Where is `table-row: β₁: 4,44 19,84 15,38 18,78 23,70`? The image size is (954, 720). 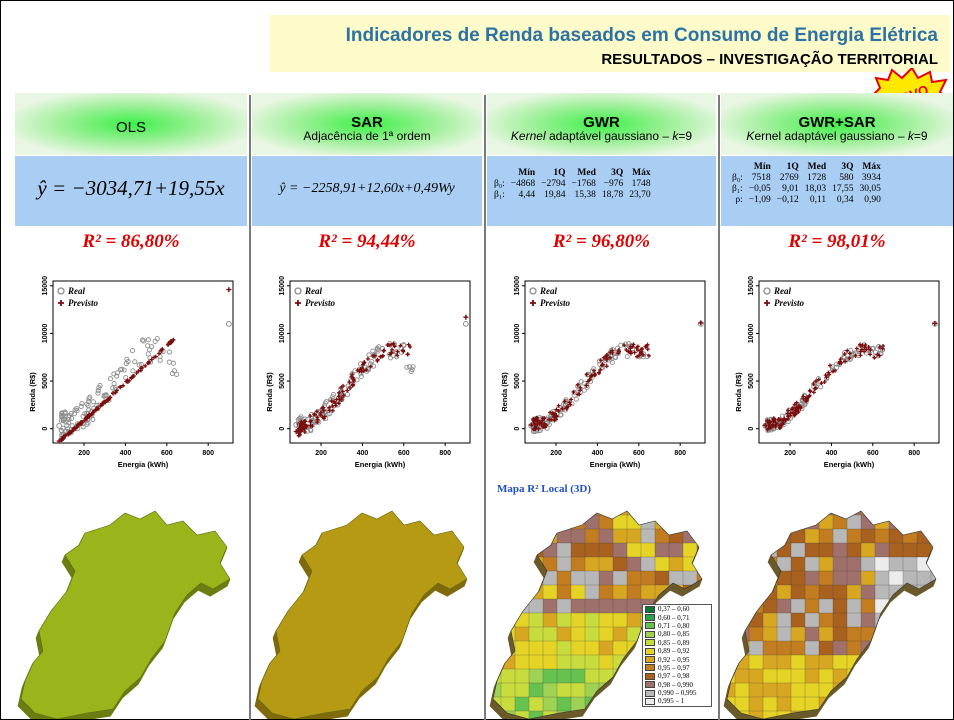
table-row: β₁: 4,44 19,84 15,38 18,78 23,70 is located at coordinates (572, 195).